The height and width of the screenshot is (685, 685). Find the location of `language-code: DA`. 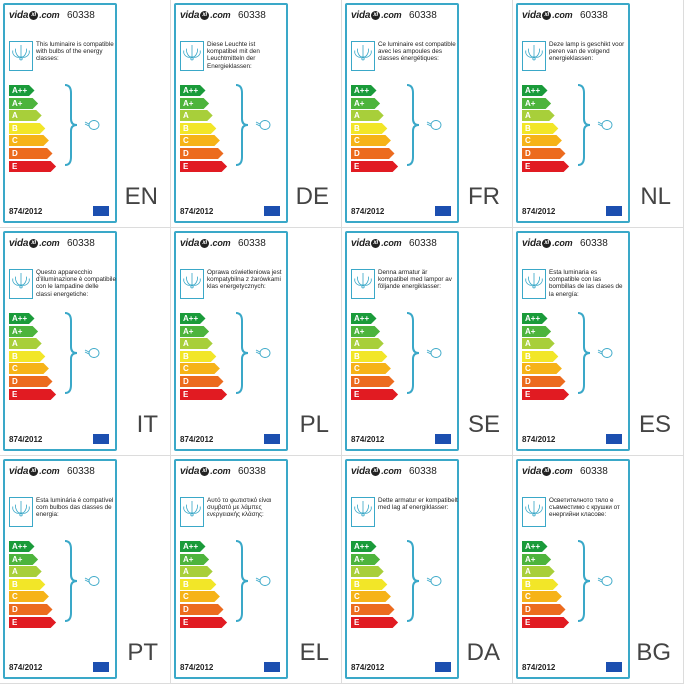

language-code: DA is located at coordinates (483, 652).